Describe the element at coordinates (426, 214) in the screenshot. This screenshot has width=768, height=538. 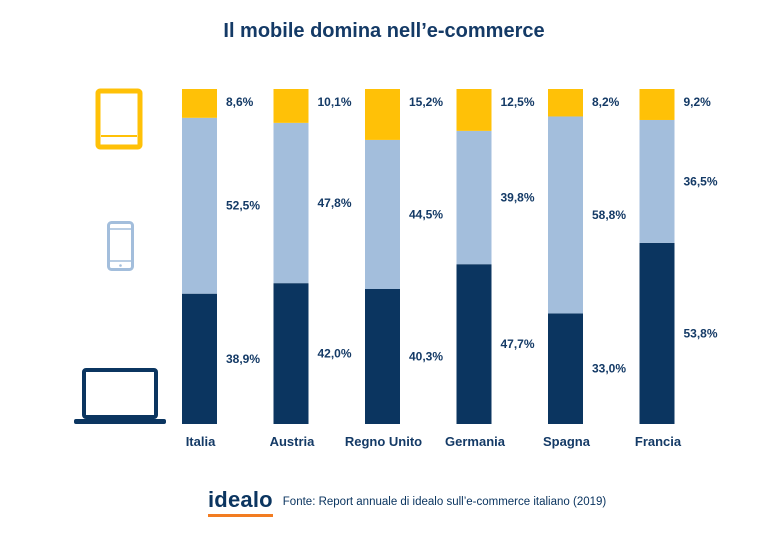
I see `data-label-smartphone: 44,5%` at that location.